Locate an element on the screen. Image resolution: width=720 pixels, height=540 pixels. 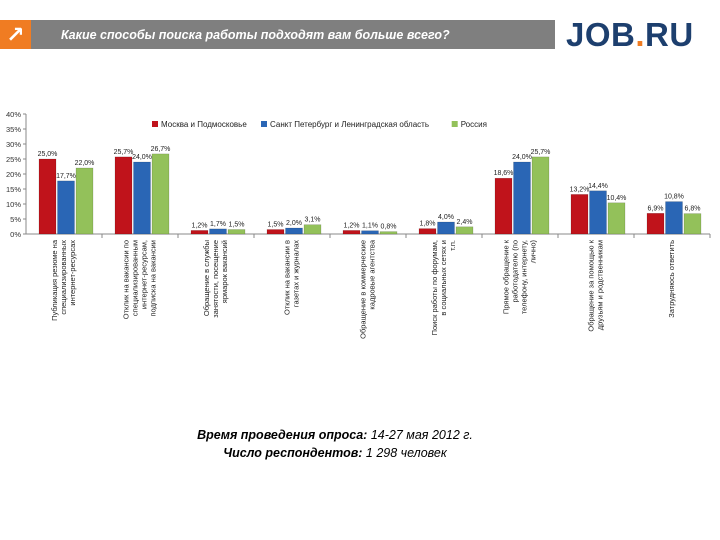
category-label-line: Затрудняюсь ответить is located at coordinates (671, 279).